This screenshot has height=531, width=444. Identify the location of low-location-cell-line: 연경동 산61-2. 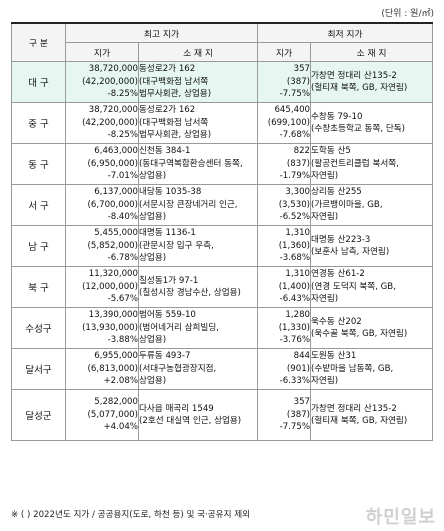
(338, 274).